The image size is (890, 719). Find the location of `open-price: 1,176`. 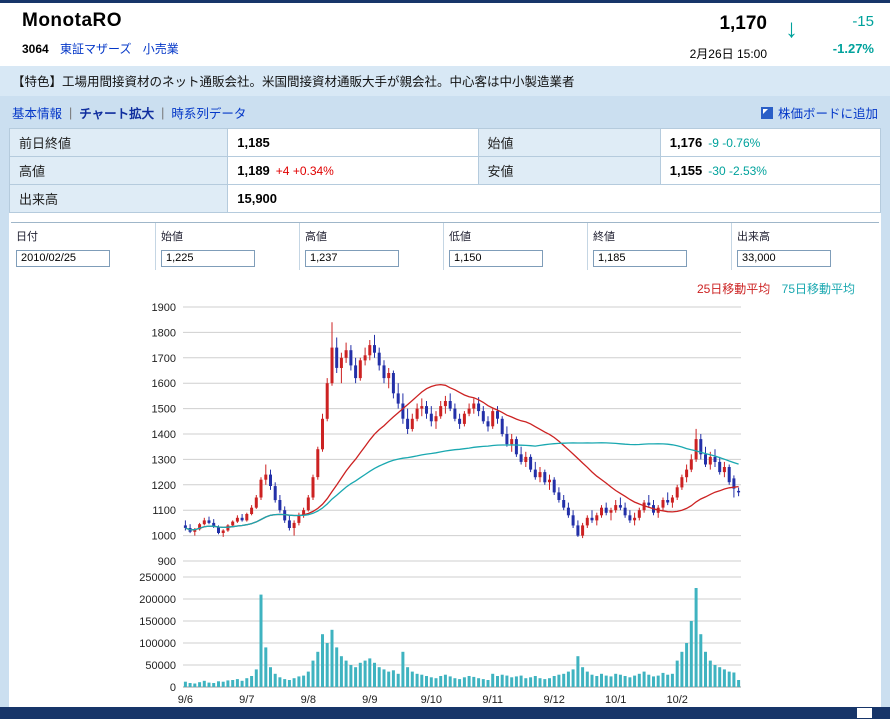

open-price: 1,176 is located at coordinates (686, 142).